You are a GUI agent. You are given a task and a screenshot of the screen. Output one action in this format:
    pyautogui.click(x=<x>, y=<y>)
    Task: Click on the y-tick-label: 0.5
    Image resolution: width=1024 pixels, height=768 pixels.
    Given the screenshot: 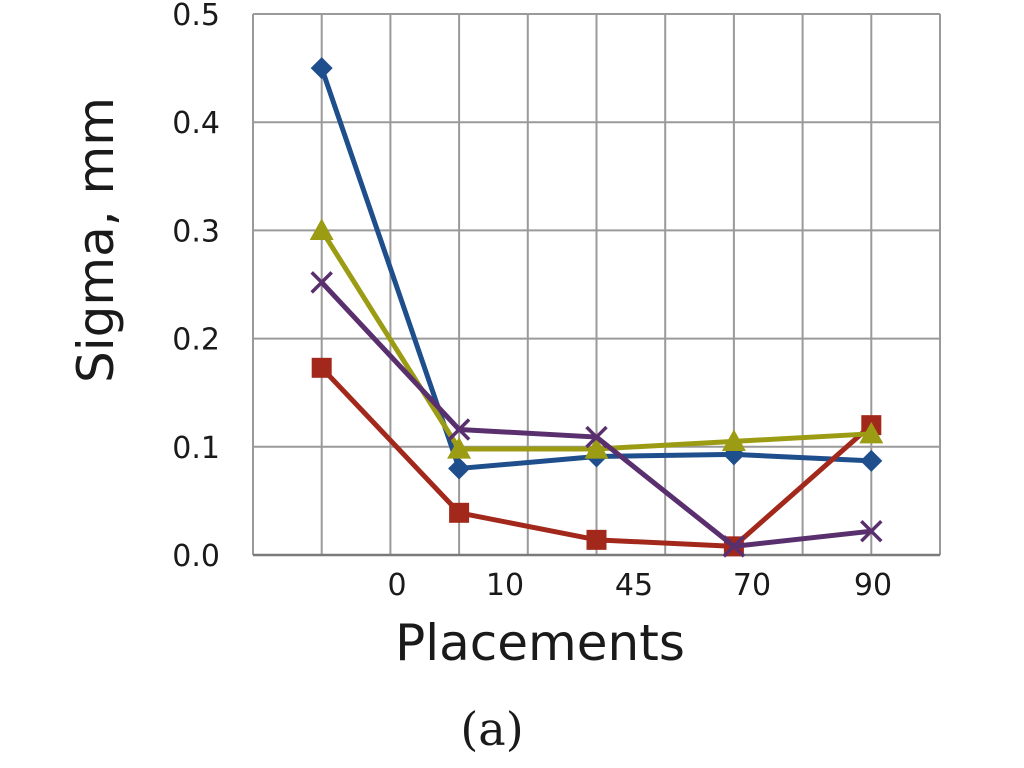 What is the action you would take?
    pyautogui.click(x=196, y=16)
    